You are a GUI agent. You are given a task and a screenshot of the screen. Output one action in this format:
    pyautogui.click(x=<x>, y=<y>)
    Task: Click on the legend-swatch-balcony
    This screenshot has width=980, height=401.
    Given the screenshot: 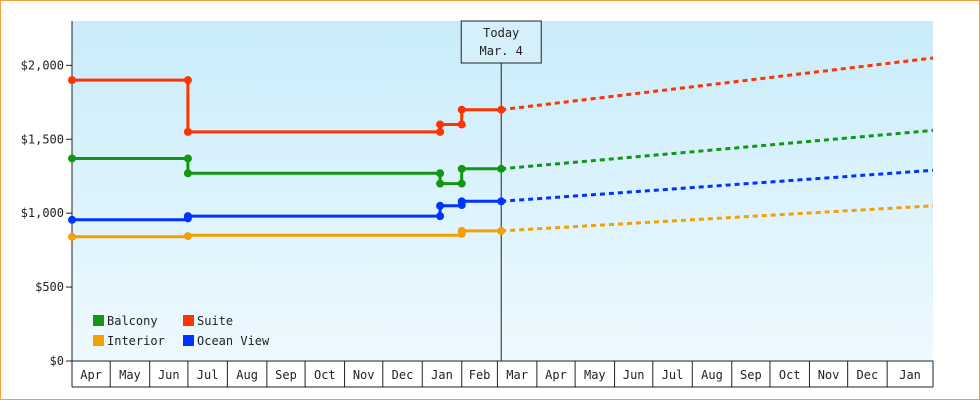 What is the action you would take?
    pyautogui.click(x=98, y=320)
    